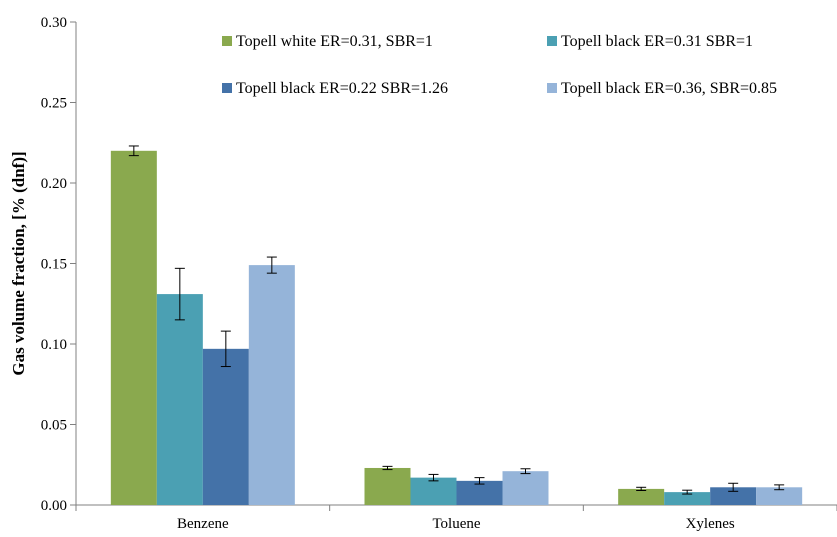 The width and height of the screenshot is (837, 537). What do you see at coordinates (342, 88) in the screenshot?
I see `legend-label: Topell black ER=0.22 SBR=1.26` at bounding box center [342, 88].